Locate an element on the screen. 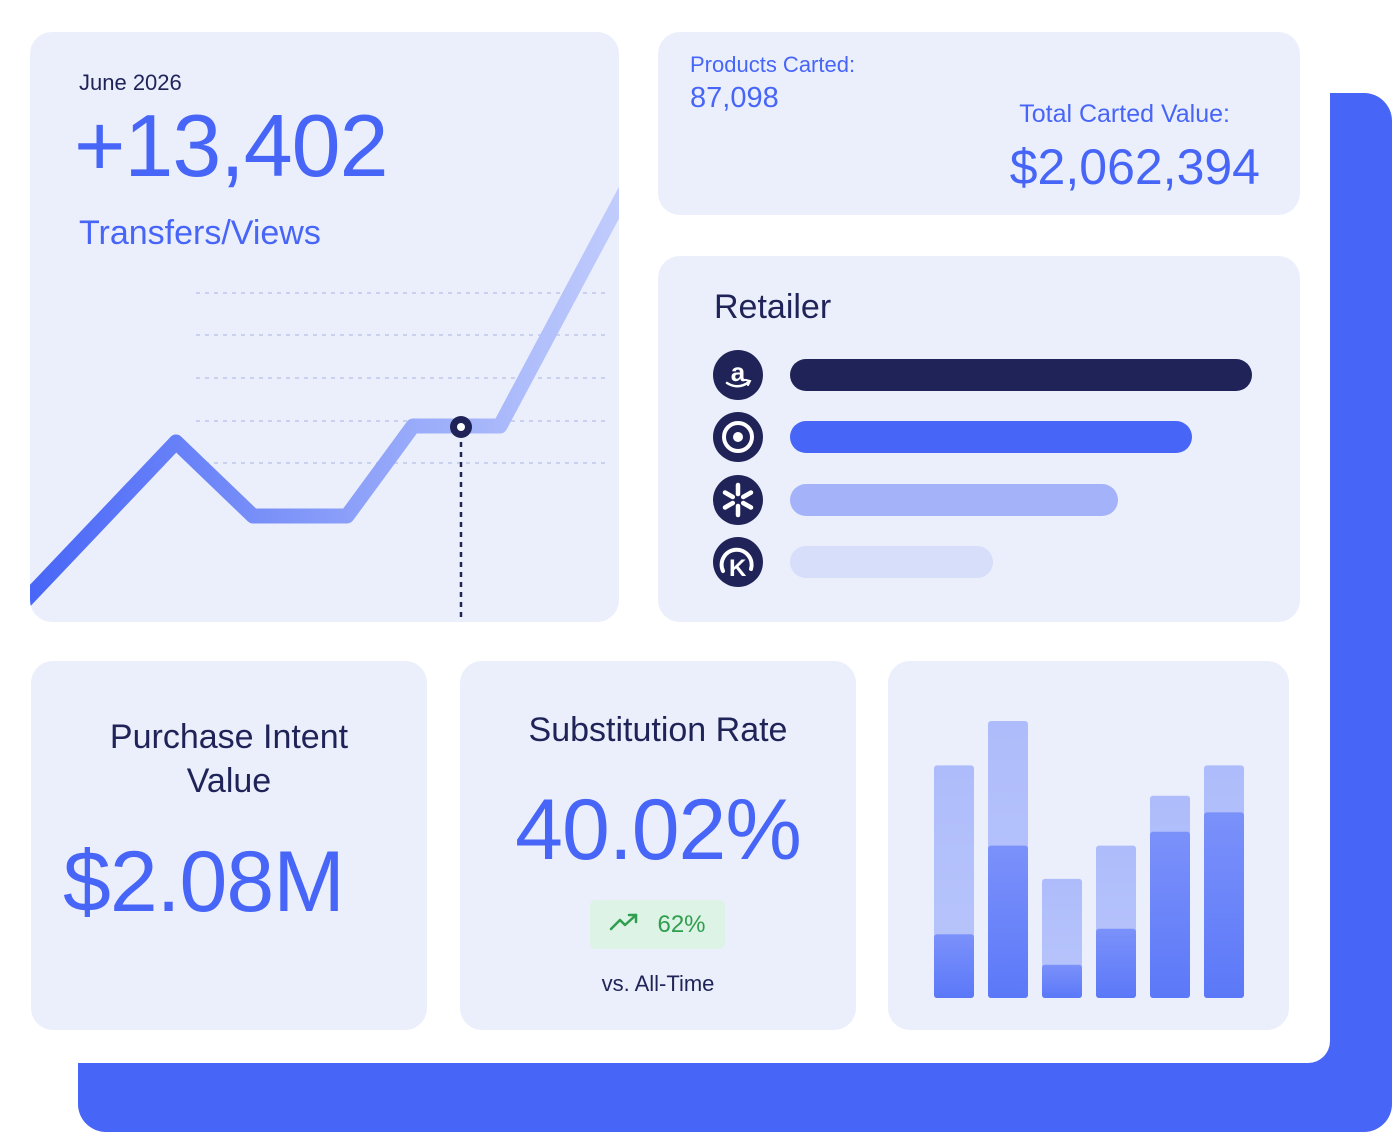  stacked-bar-card is located at coordinates (1088, 845).